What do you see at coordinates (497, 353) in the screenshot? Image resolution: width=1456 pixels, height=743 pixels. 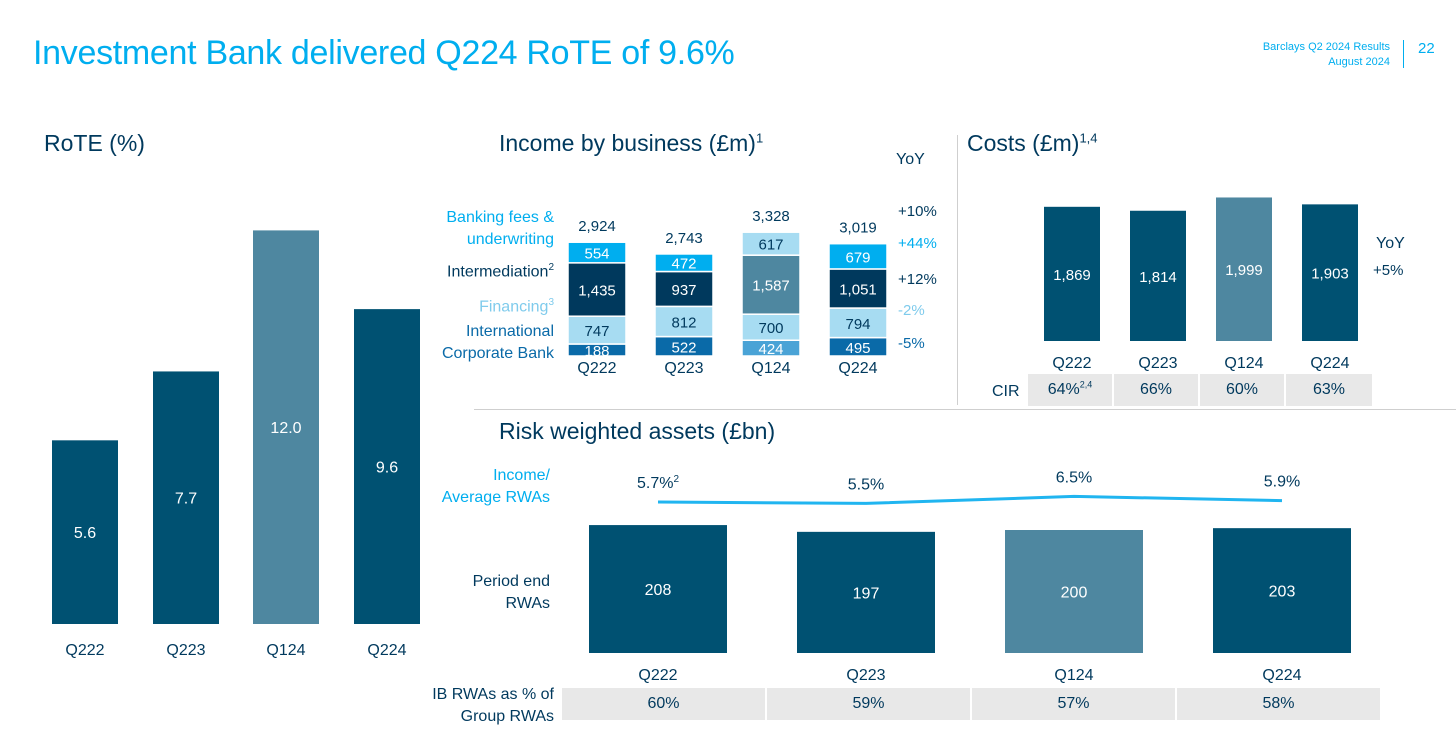 I see `legend-icb-line2: Corporate Bank` at bounding box center [497, 353].